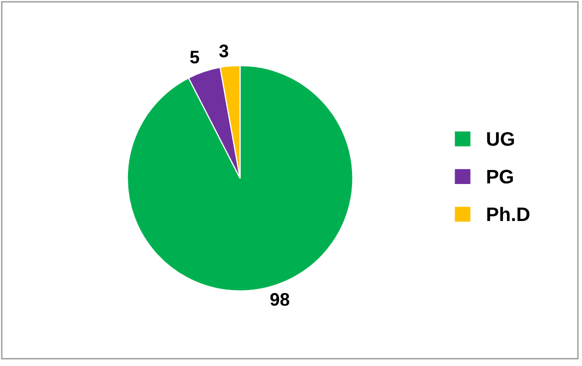 The width and height of the screenshot is (582, 366). What do you see at coordinates (508, 213) in the screenshot?
I see `legend-label: Ph.D` at bounding box center [508, 213].